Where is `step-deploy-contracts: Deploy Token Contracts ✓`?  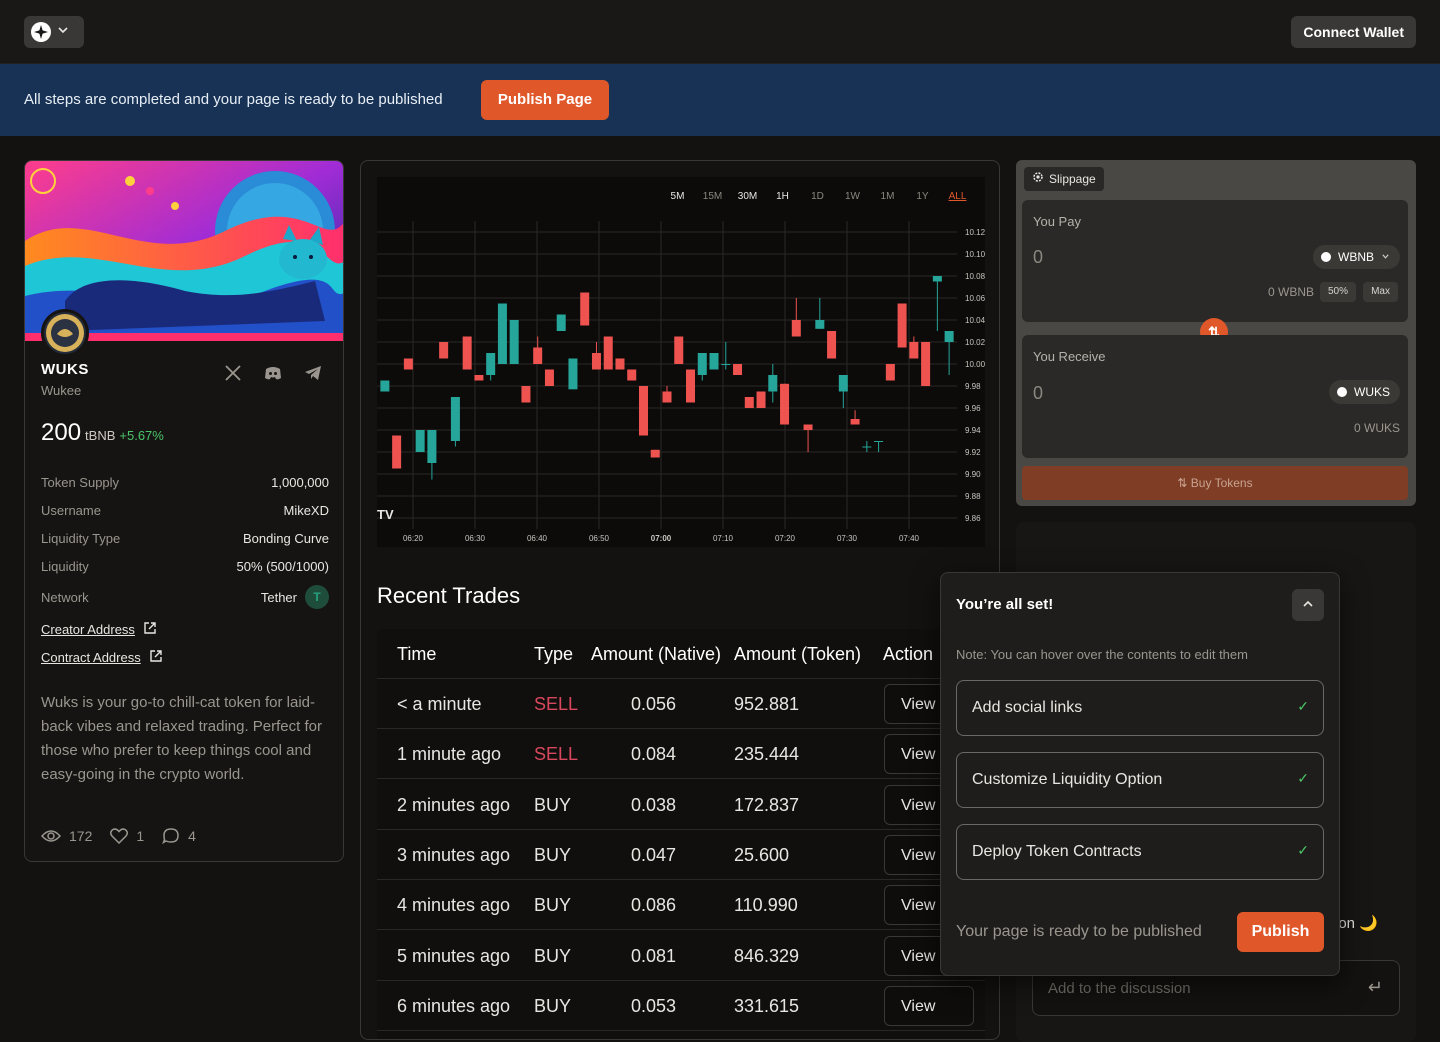 step-deploy-contracts: Deploy Token Contracts ✓ is located at coordinates (1140, 852).